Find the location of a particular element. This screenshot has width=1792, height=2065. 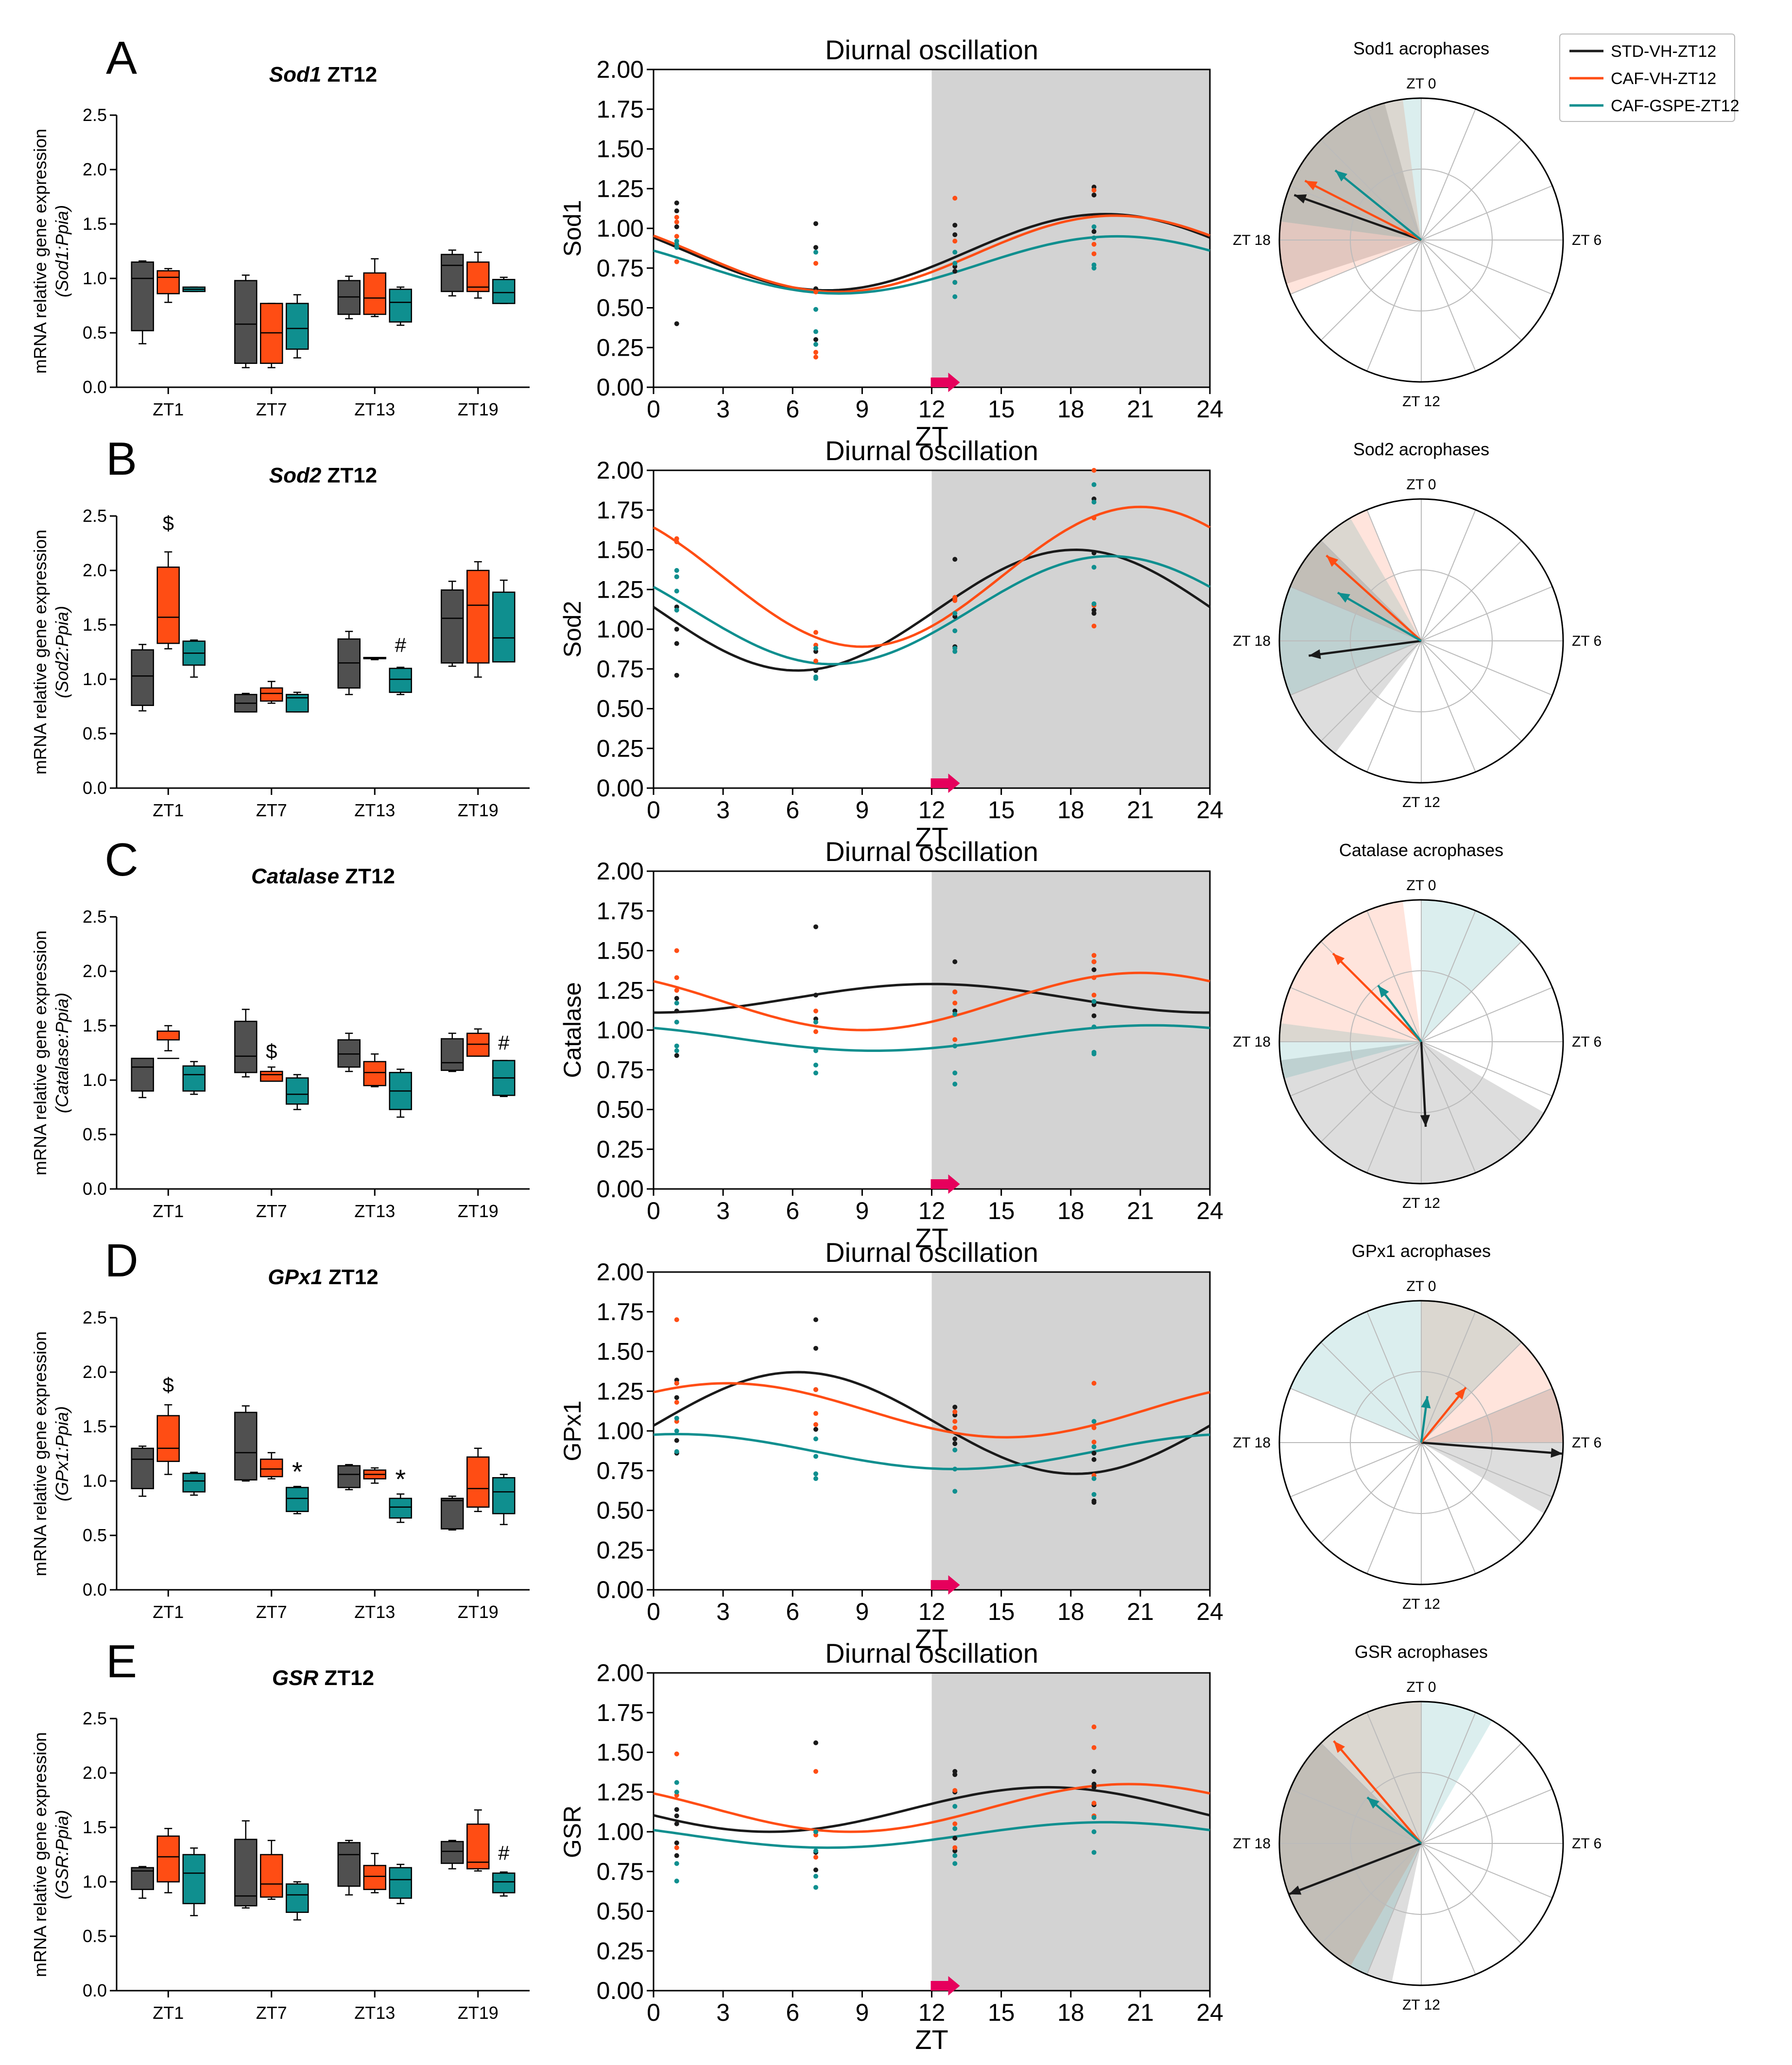

legend: STD-VH-ZT12 CAF-VH-ZT12 CAF-GSPE-ZT12 is located at coordinates (1649, 78).